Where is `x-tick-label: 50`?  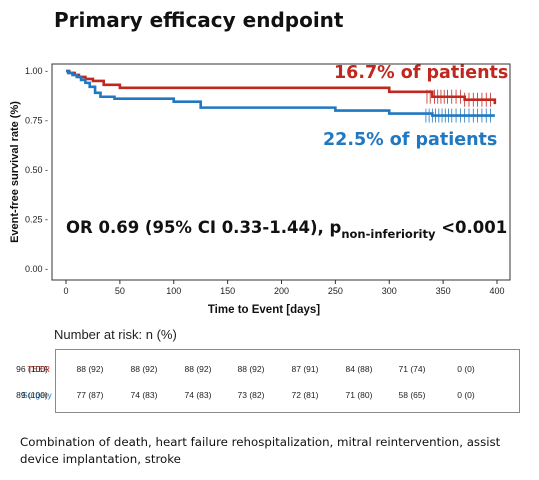
x-tick-label: 50 is located at coordinates (120, 291).